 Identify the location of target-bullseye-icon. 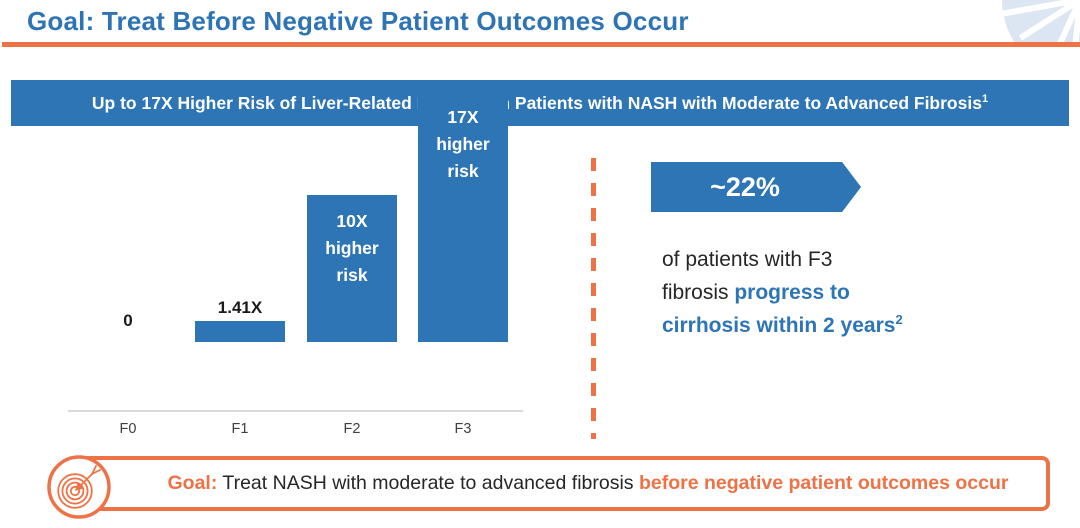
(79, 487).